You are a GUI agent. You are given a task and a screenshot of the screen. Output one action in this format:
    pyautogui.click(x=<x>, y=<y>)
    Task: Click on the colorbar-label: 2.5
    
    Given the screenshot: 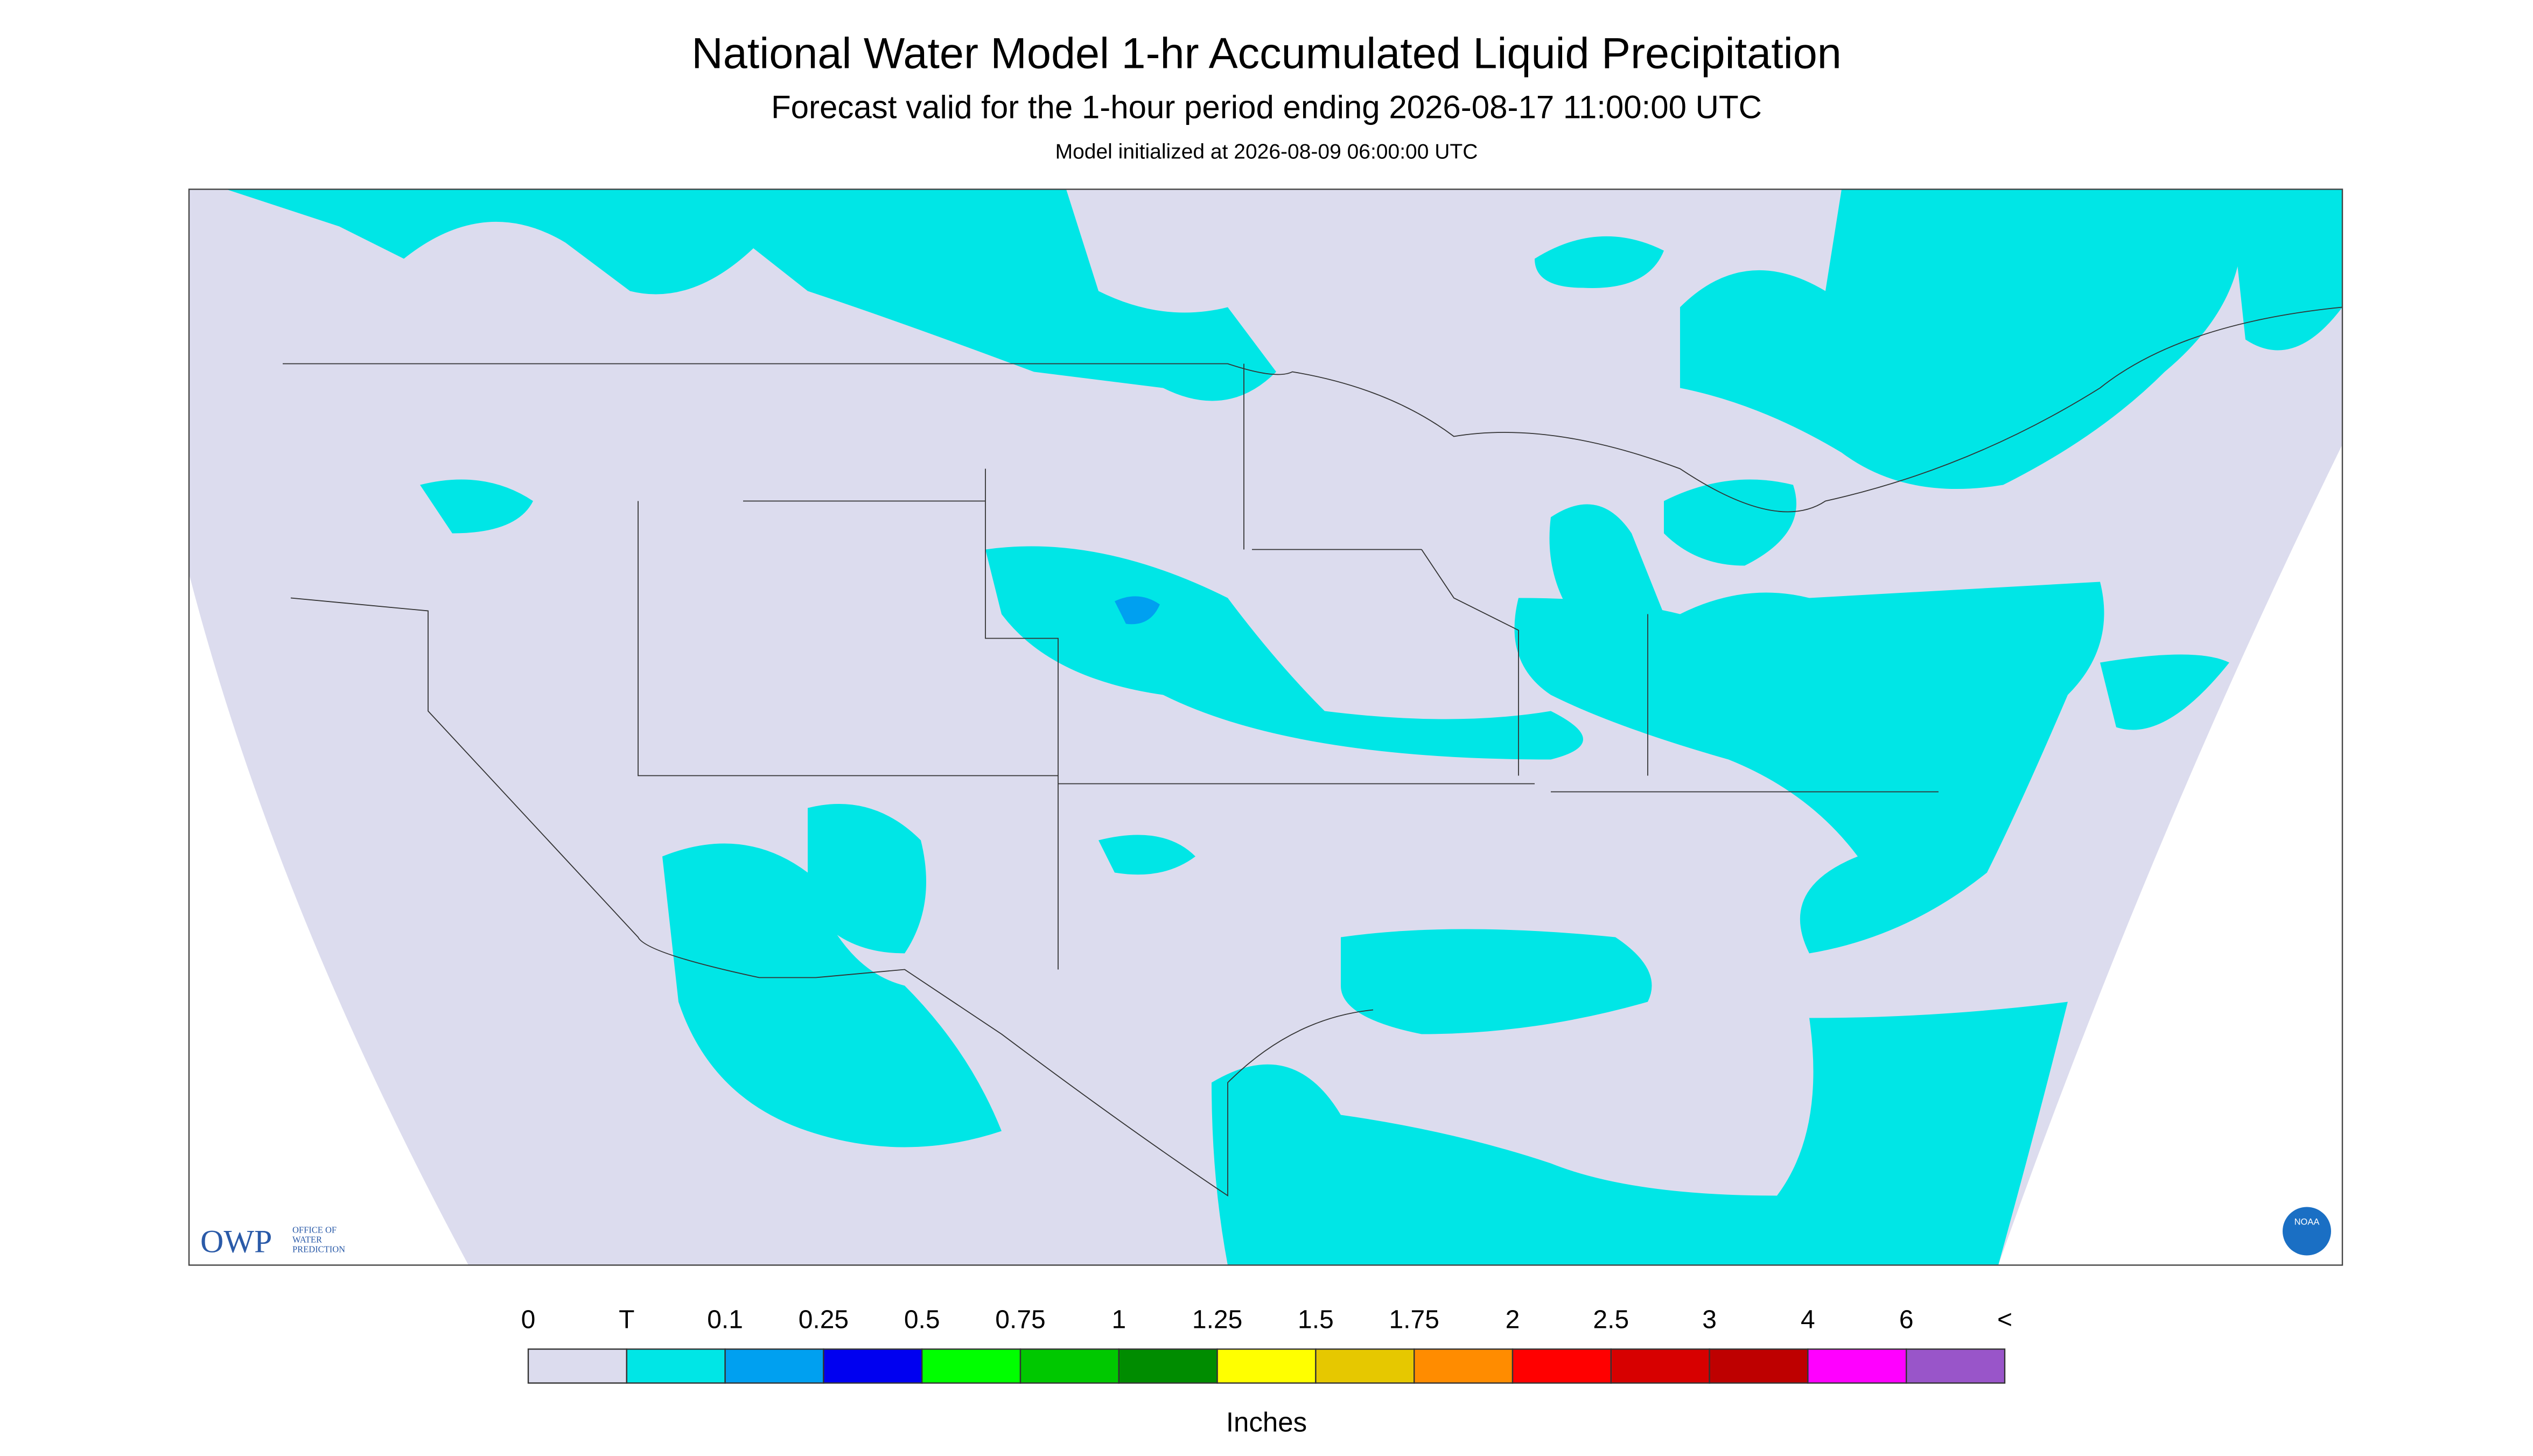 What is the action you would take?
    pyautogui.click(x=1611, y=1320)
    